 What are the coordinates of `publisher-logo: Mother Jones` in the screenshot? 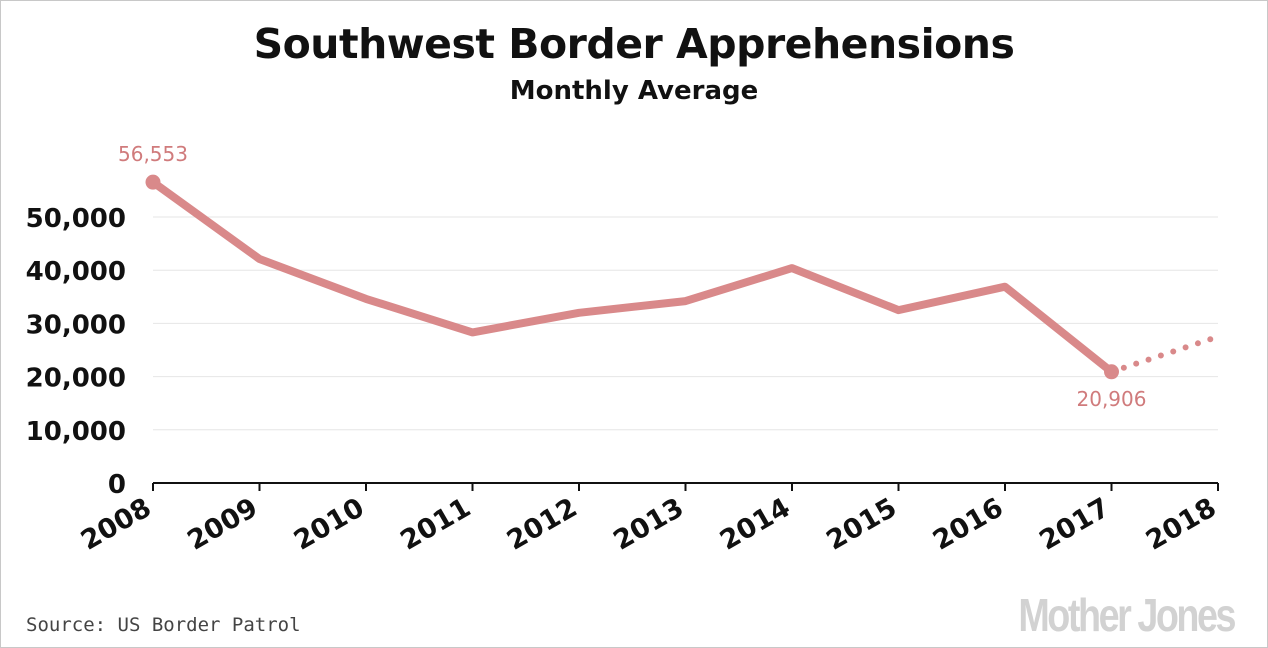 It's located at (1127, 615).